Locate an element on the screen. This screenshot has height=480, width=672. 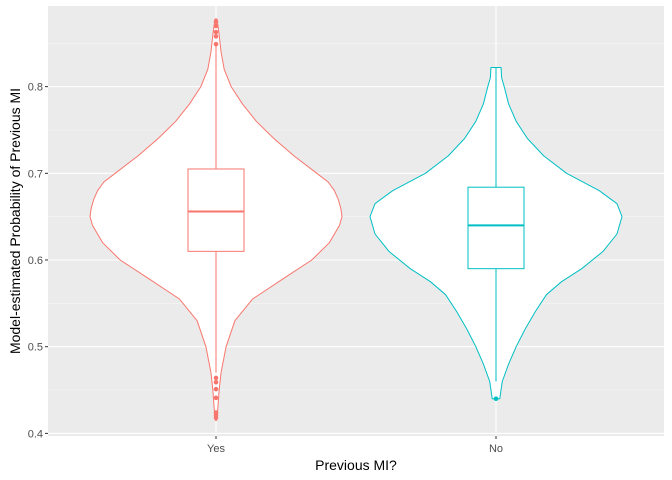
x-axis: Yes No is located at coordinates (355, 445).